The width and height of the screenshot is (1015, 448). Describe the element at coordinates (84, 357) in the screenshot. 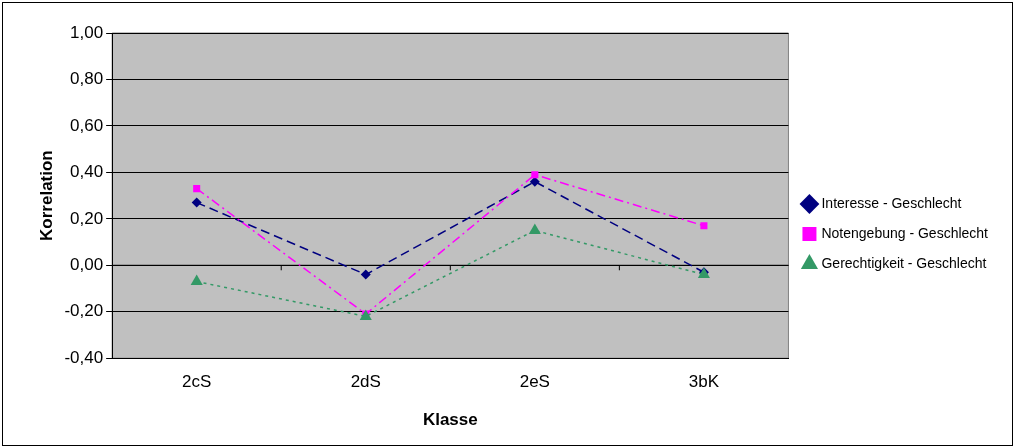

I see `y-tick-label: -0,40` at that location.